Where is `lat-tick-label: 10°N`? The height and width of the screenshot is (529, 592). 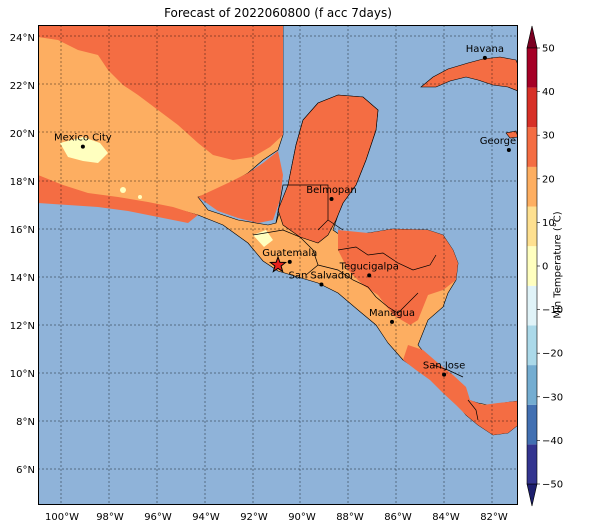
lat-tick-label: 10°N is located at coordinates (22, 374).